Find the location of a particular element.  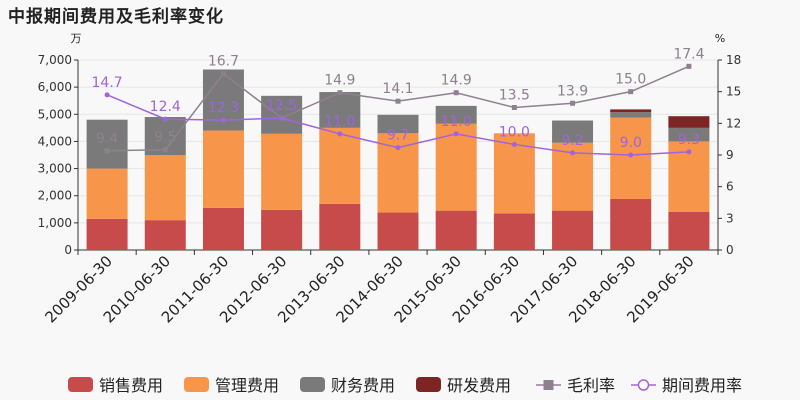

data-label: 17.4 is located at coordinates (688, 54).